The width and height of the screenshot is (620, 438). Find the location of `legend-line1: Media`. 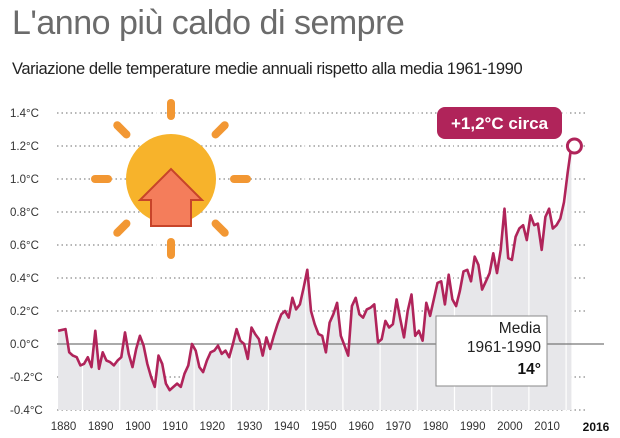

legend-line1: Media is located at coordinates (520, 328).